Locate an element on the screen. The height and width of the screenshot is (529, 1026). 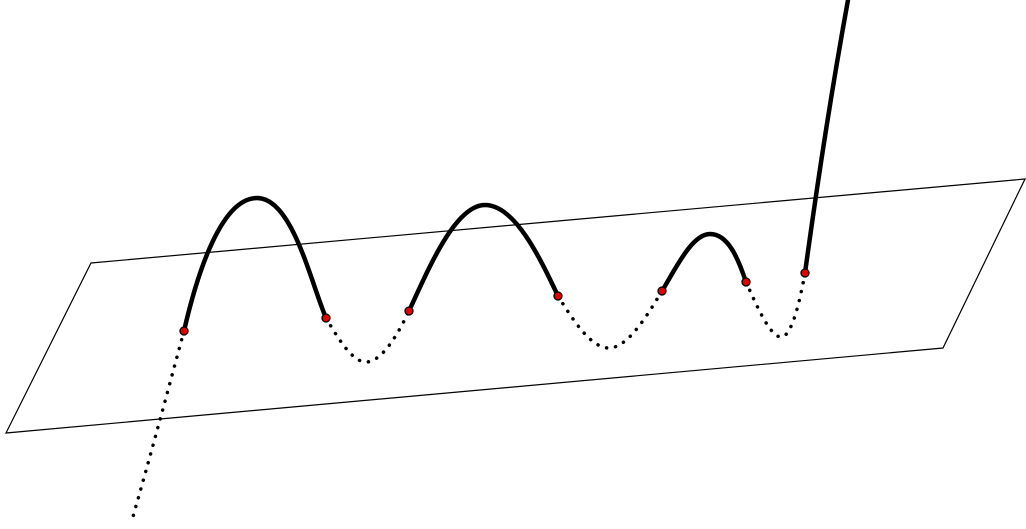
curve-below-segment-left-tail is located at coordinates (158, 425).